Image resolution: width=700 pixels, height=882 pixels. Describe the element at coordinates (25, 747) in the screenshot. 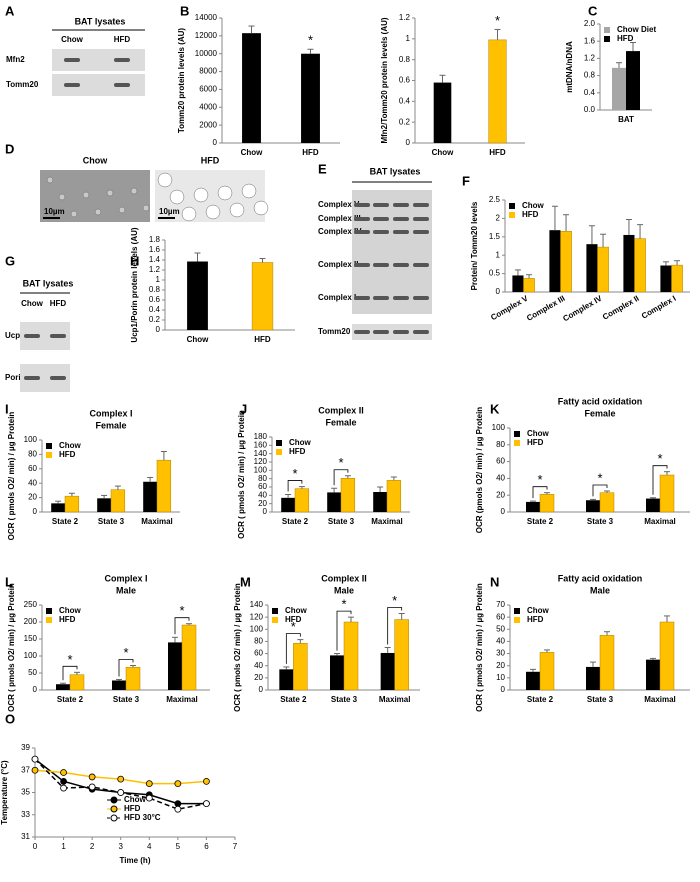

I see `y-tick-label: 39` at that location.